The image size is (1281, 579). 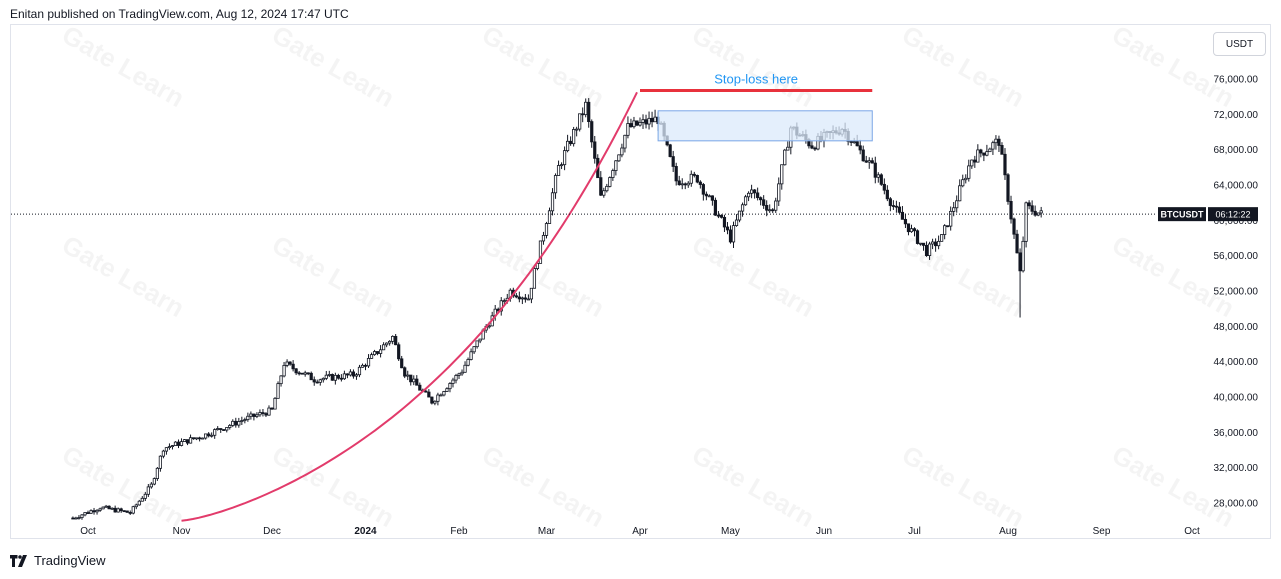 What do you see at coordinates (70, 560) in the screenshot?
I see `footer-brand: TradingView` at bounding box center [70, 560].